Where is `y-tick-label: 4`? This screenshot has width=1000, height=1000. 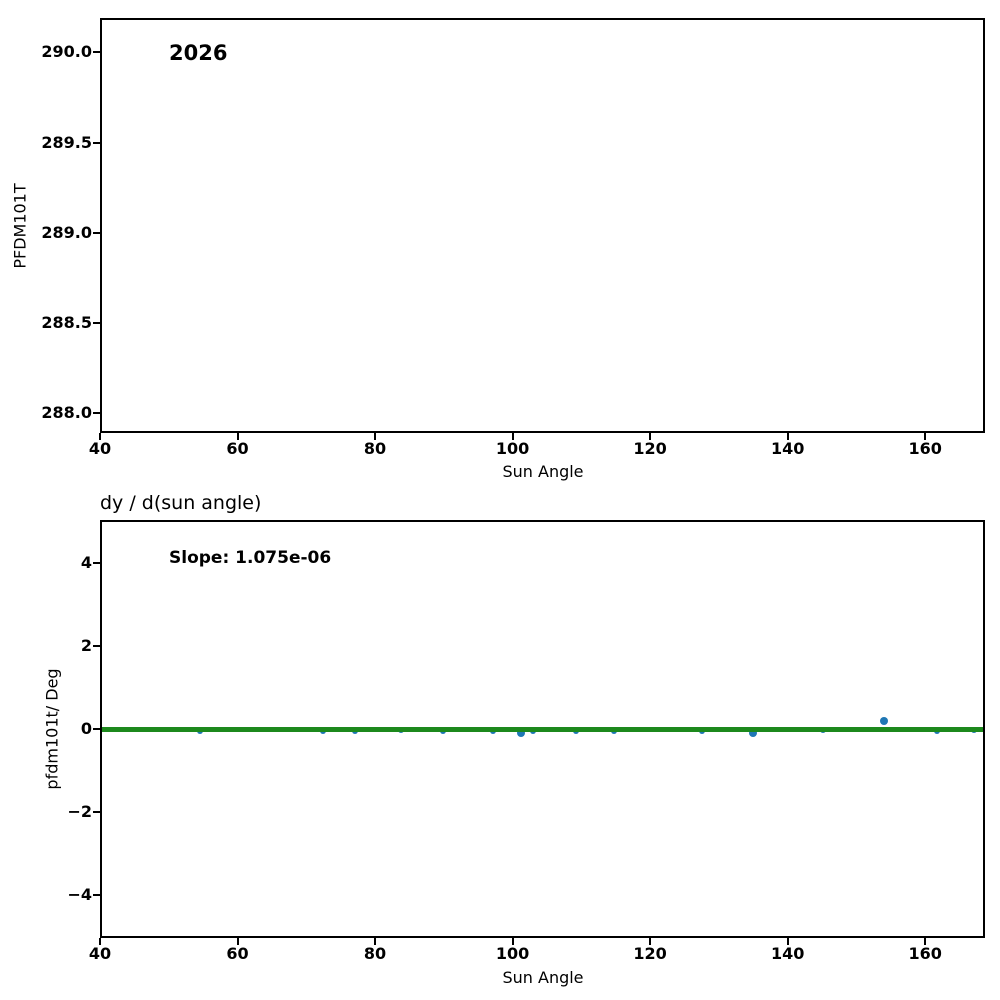
y-tick-label: 4 is located at coordinates (86, 563).